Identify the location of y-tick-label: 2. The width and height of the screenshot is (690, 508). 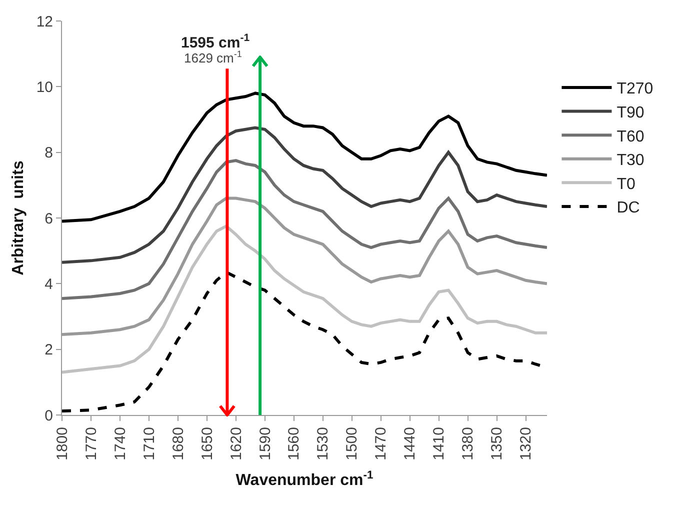
(48, 350).